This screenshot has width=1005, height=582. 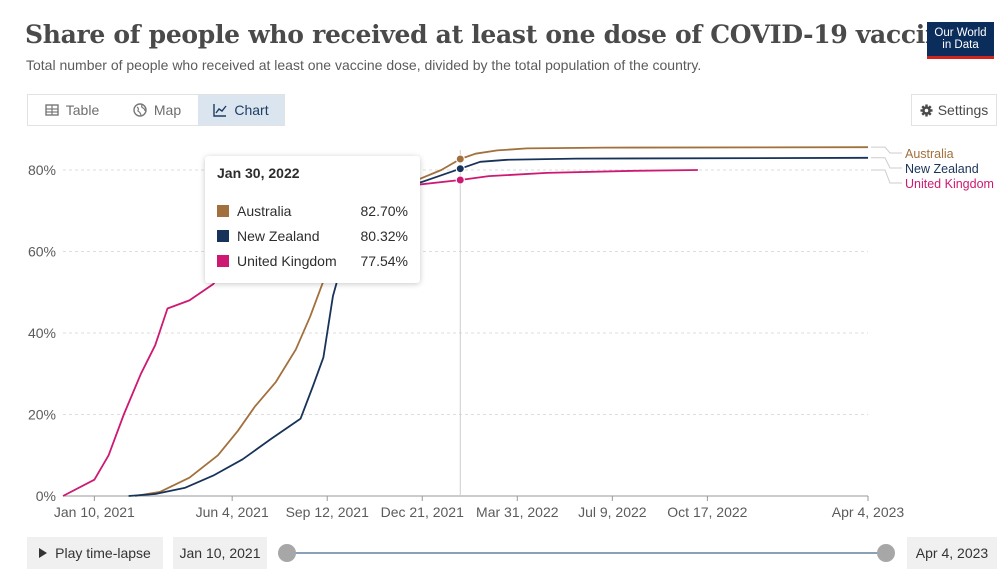 What do you see at coordinates (103, 553) in the screenshot?
I see `play-label: Play time-lapse` at bounding box center [103, 553].